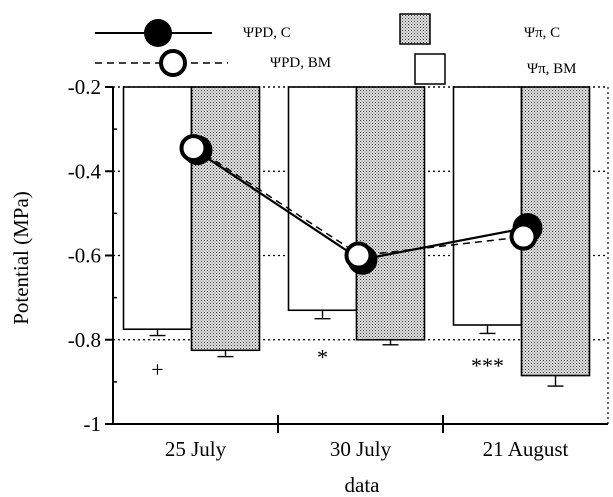 The image size is (613, 497). Describe the element at coordinates (84, 256) in the screenshot. I see `y-tick-label: -0.6` at that location.